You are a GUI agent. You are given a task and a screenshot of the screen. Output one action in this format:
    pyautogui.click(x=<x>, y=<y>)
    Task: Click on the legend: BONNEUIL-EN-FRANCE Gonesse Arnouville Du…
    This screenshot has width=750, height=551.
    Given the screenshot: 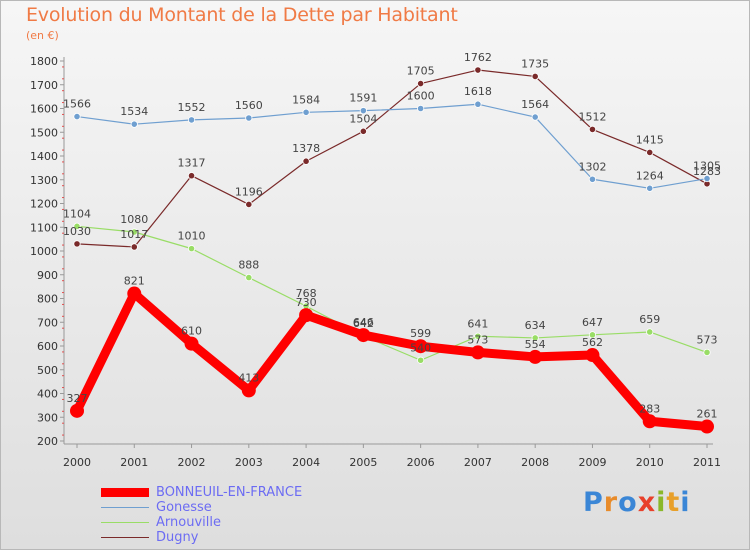 What is the action you would take?
    pyautogui.click(x=226, y=515)
    